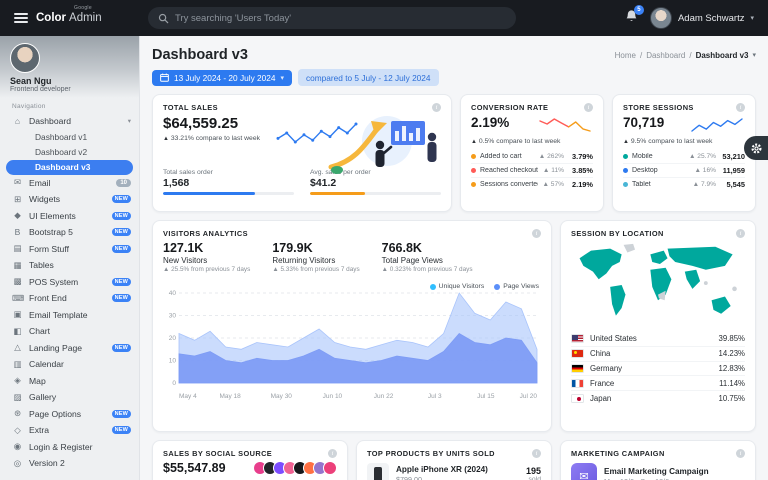 This screenshot has height=480, width=768. I want to click on compare-note: compared to 5 July - 12 July 2024, so click(368, 77).